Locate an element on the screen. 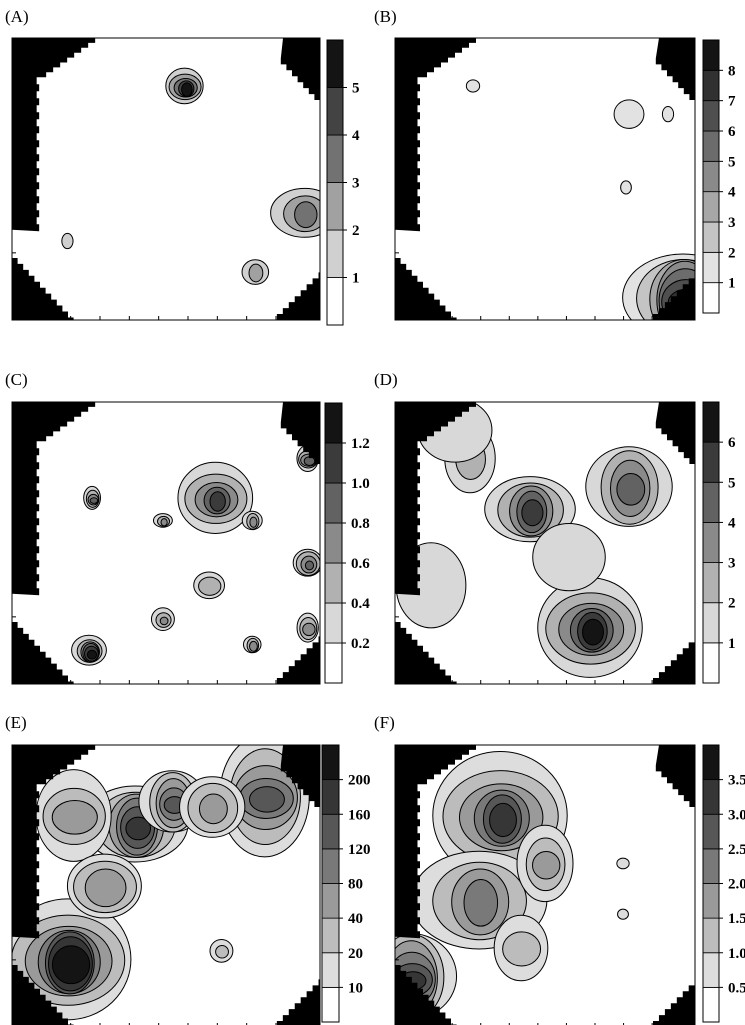 This screenshot has width=745, height=1025. colorbar-tick-label: 0.8 is located at coordinates (360, 524).